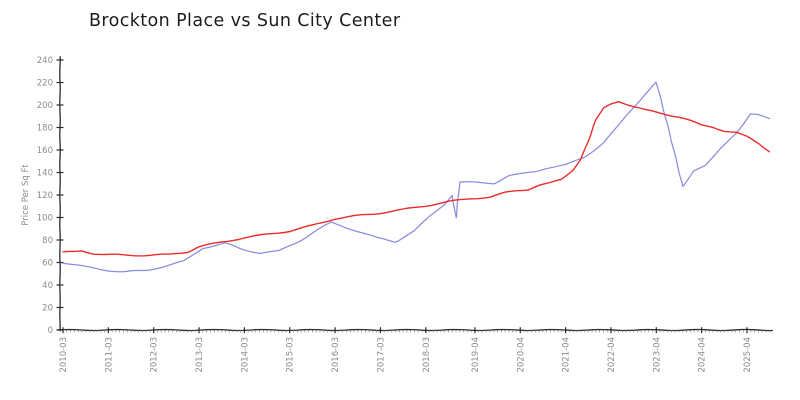  What do you see at coordinates (427, 355) in the screenshot?
I see `x-tick-label: 2018-03` at bounding box center [427, 355].